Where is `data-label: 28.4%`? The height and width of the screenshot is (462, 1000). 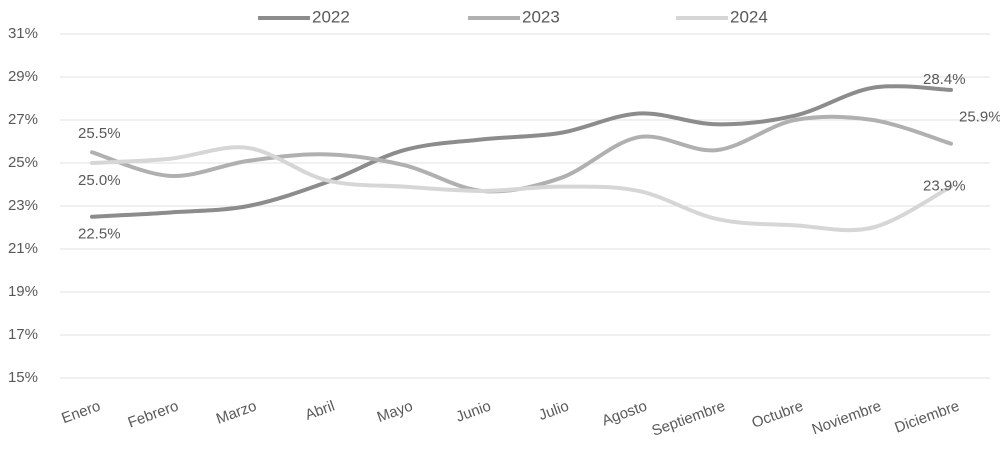
data-label: 28.4% is located at coordinates (944, 79).